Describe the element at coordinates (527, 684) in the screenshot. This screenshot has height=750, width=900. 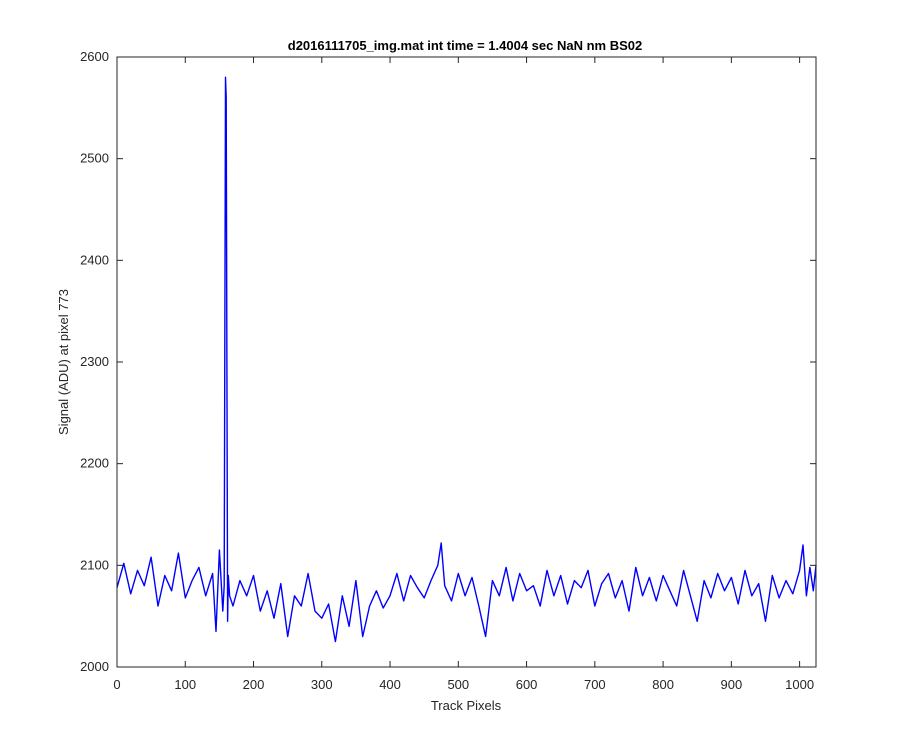
I see `x-tick-label: 600` at that location.